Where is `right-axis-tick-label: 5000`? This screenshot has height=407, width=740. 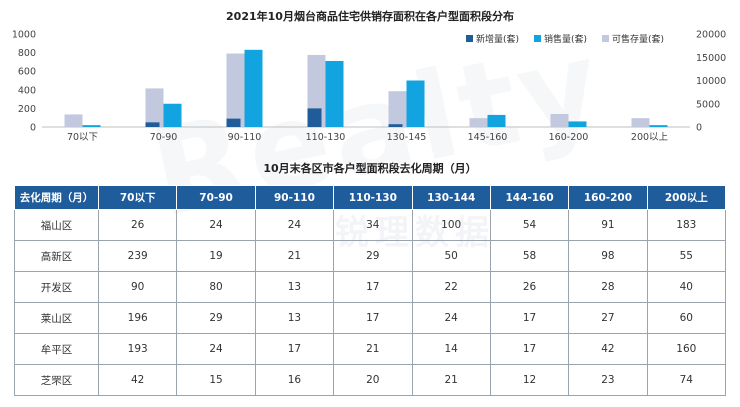
right-axis-tick-label: 5000 is located at coordinates (708, 104).